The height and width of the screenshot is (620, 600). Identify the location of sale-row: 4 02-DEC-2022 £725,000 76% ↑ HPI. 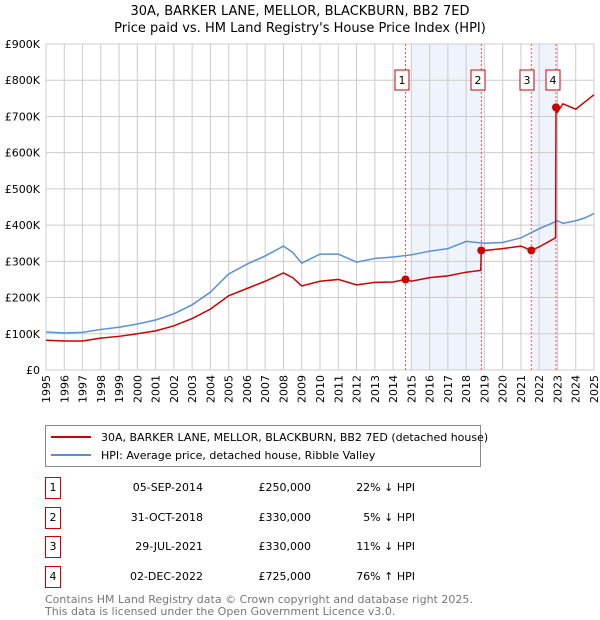
(235, 576).